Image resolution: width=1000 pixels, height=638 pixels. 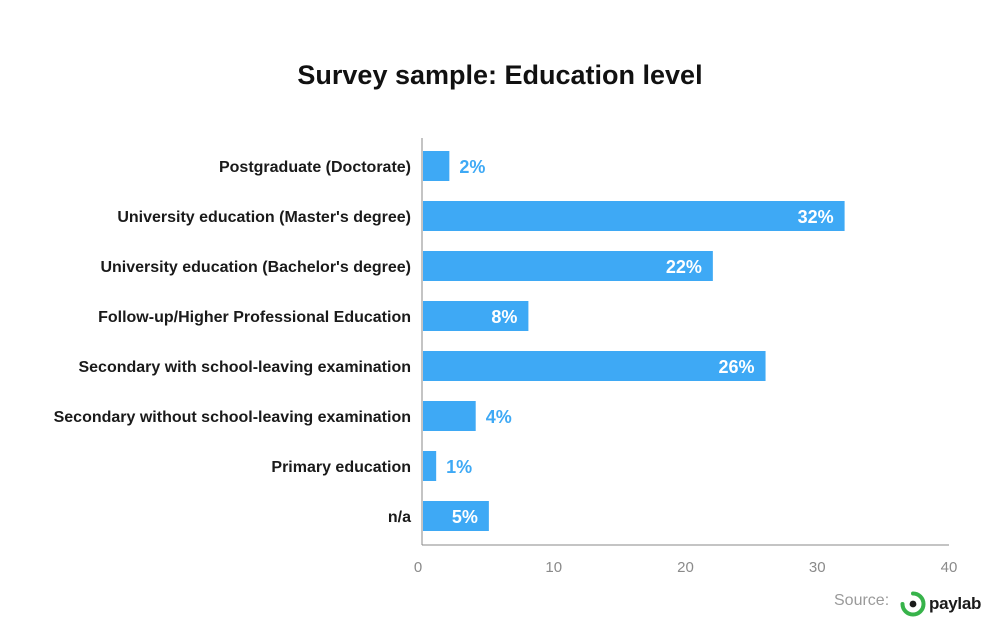 I want to click on x-tick-label: 0, so click(x=418, y=567).